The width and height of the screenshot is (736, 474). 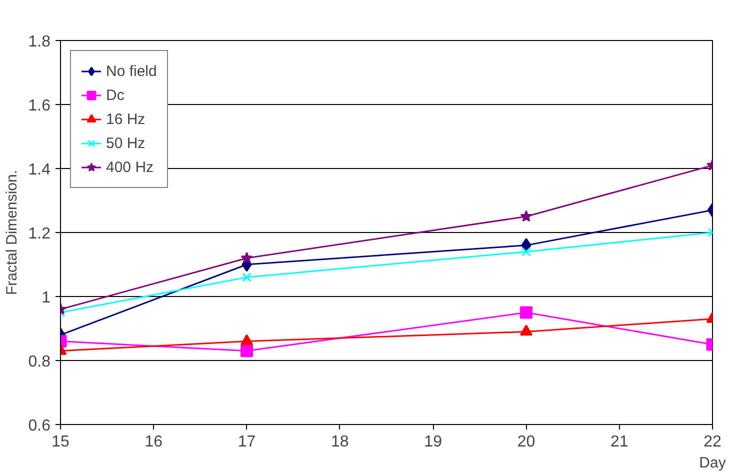 I want to click on x-tick-label: 15, so click(x=61, y=442).